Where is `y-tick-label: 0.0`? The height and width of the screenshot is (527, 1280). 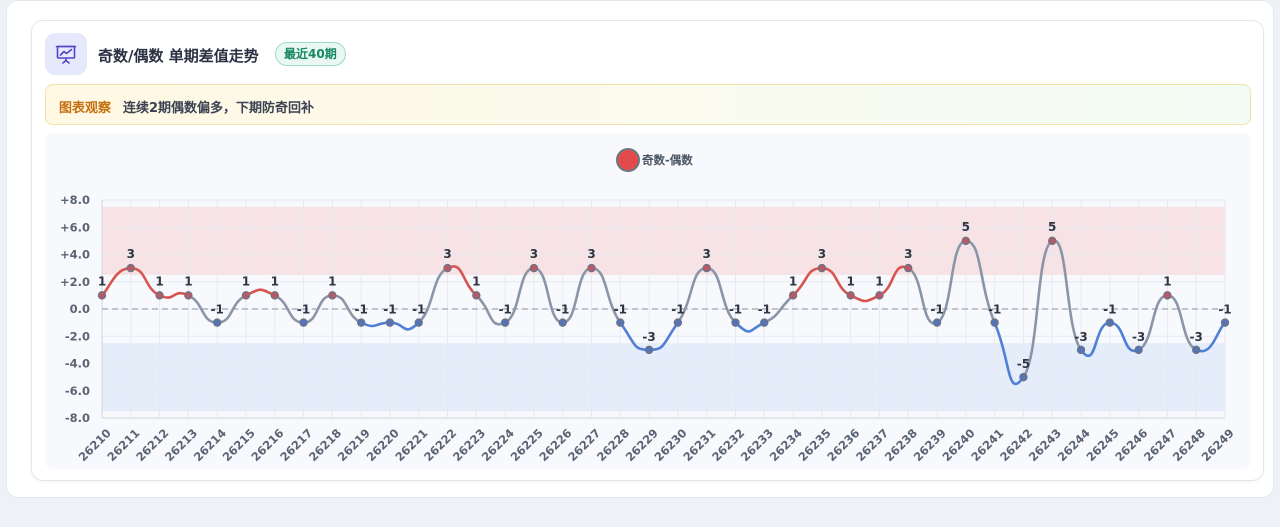 y-tick-label: 0.0 is located at coordinates (80, 309).